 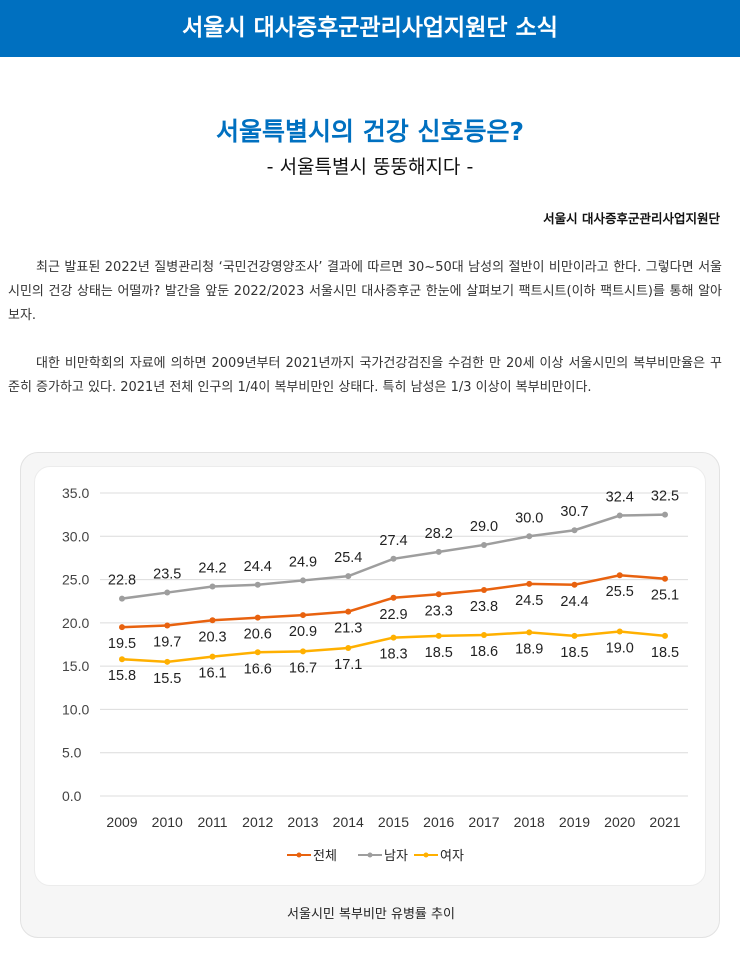 I want to click on data-label: 23.8, so click(x=484, y=607).